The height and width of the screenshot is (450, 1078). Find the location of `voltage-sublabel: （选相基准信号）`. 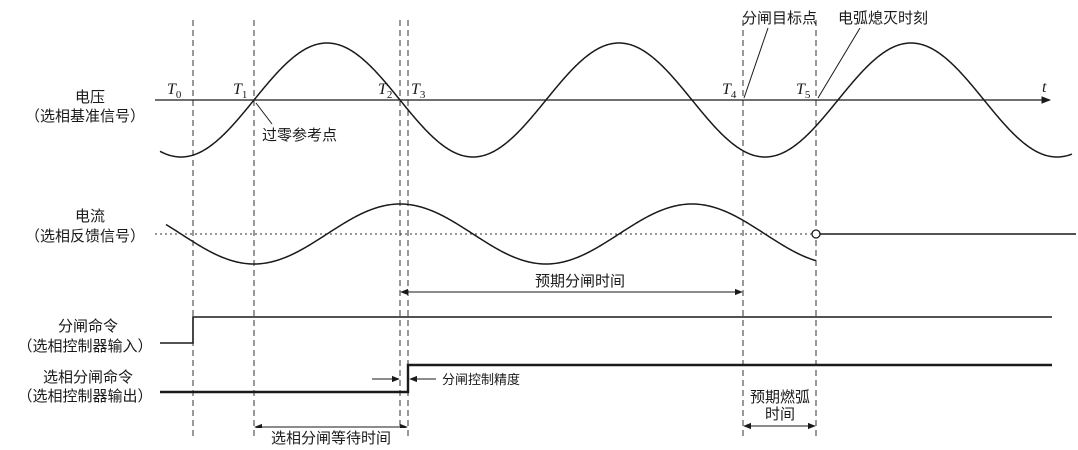

voltage-sublabel: （选相基准信号） is located at coordinates (85, 116).